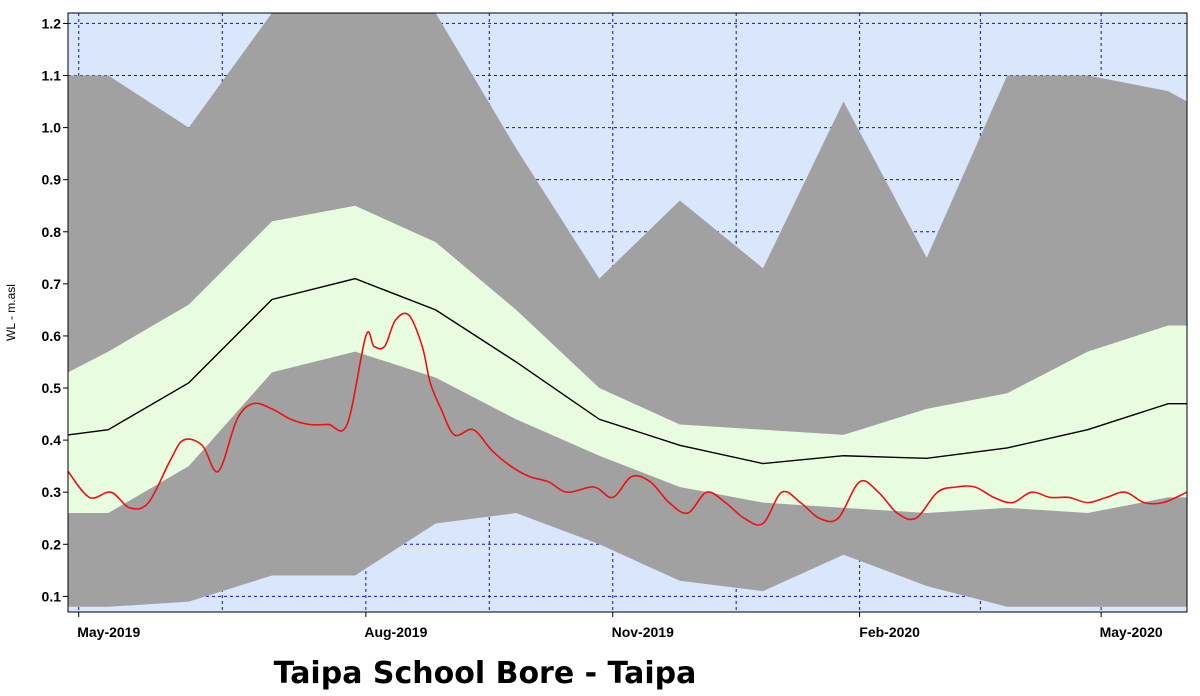  Describe the element at coordinates (52, 76) in the screenshot. I see `y-tick-label: 1.1` at that location.